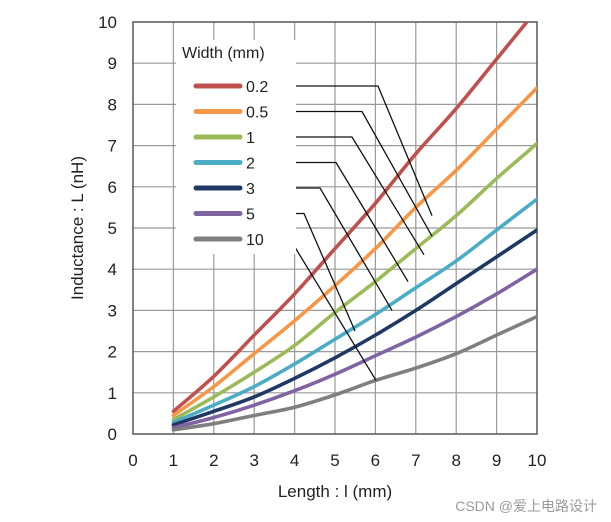 This screenshot has width=611, height=522. I want to click on x-tick-label: 1, so click(173, 460).